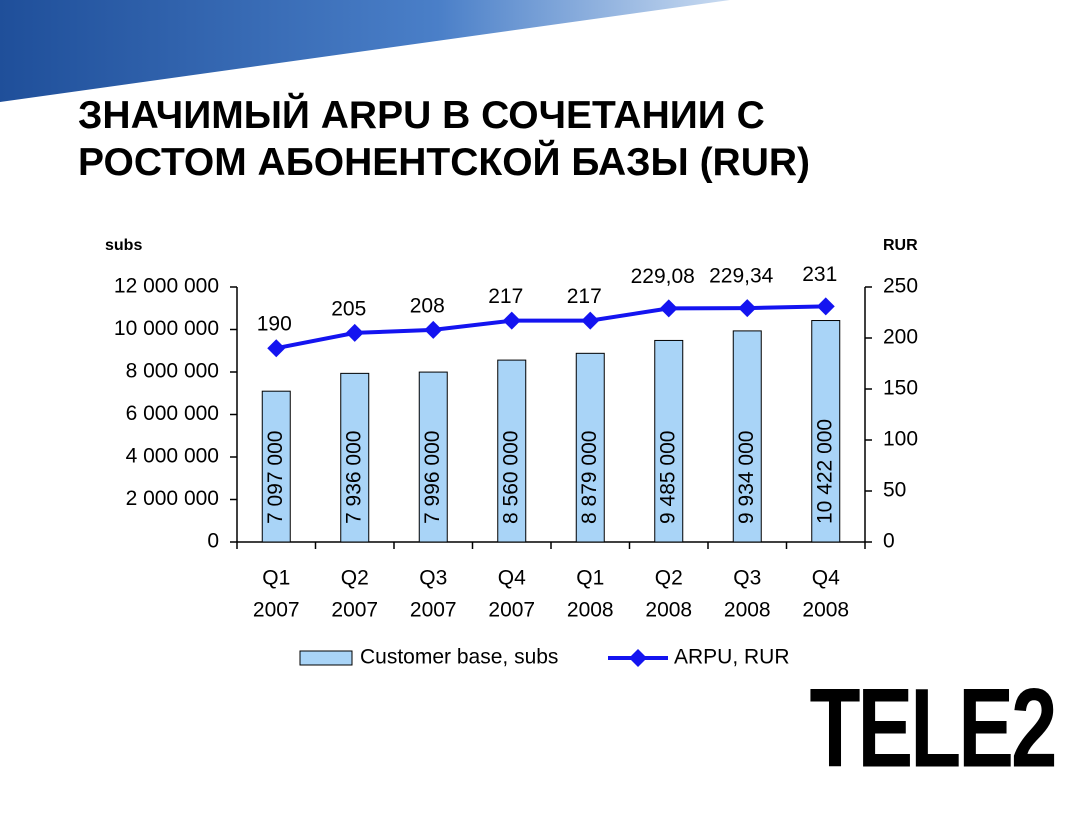  I want to click on legend-label: Customer base, subs, so click(459, 657).